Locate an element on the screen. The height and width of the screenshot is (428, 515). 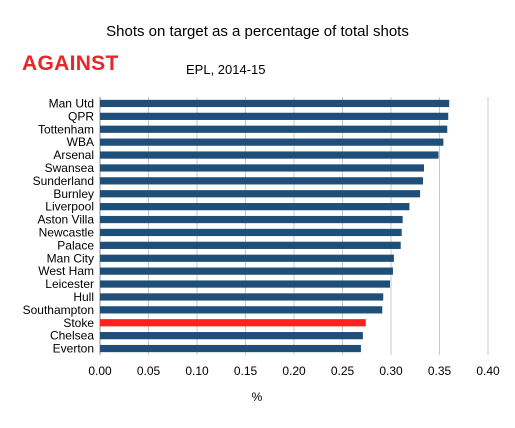
category-label: Chelsea is located at coordinates (72, 336).